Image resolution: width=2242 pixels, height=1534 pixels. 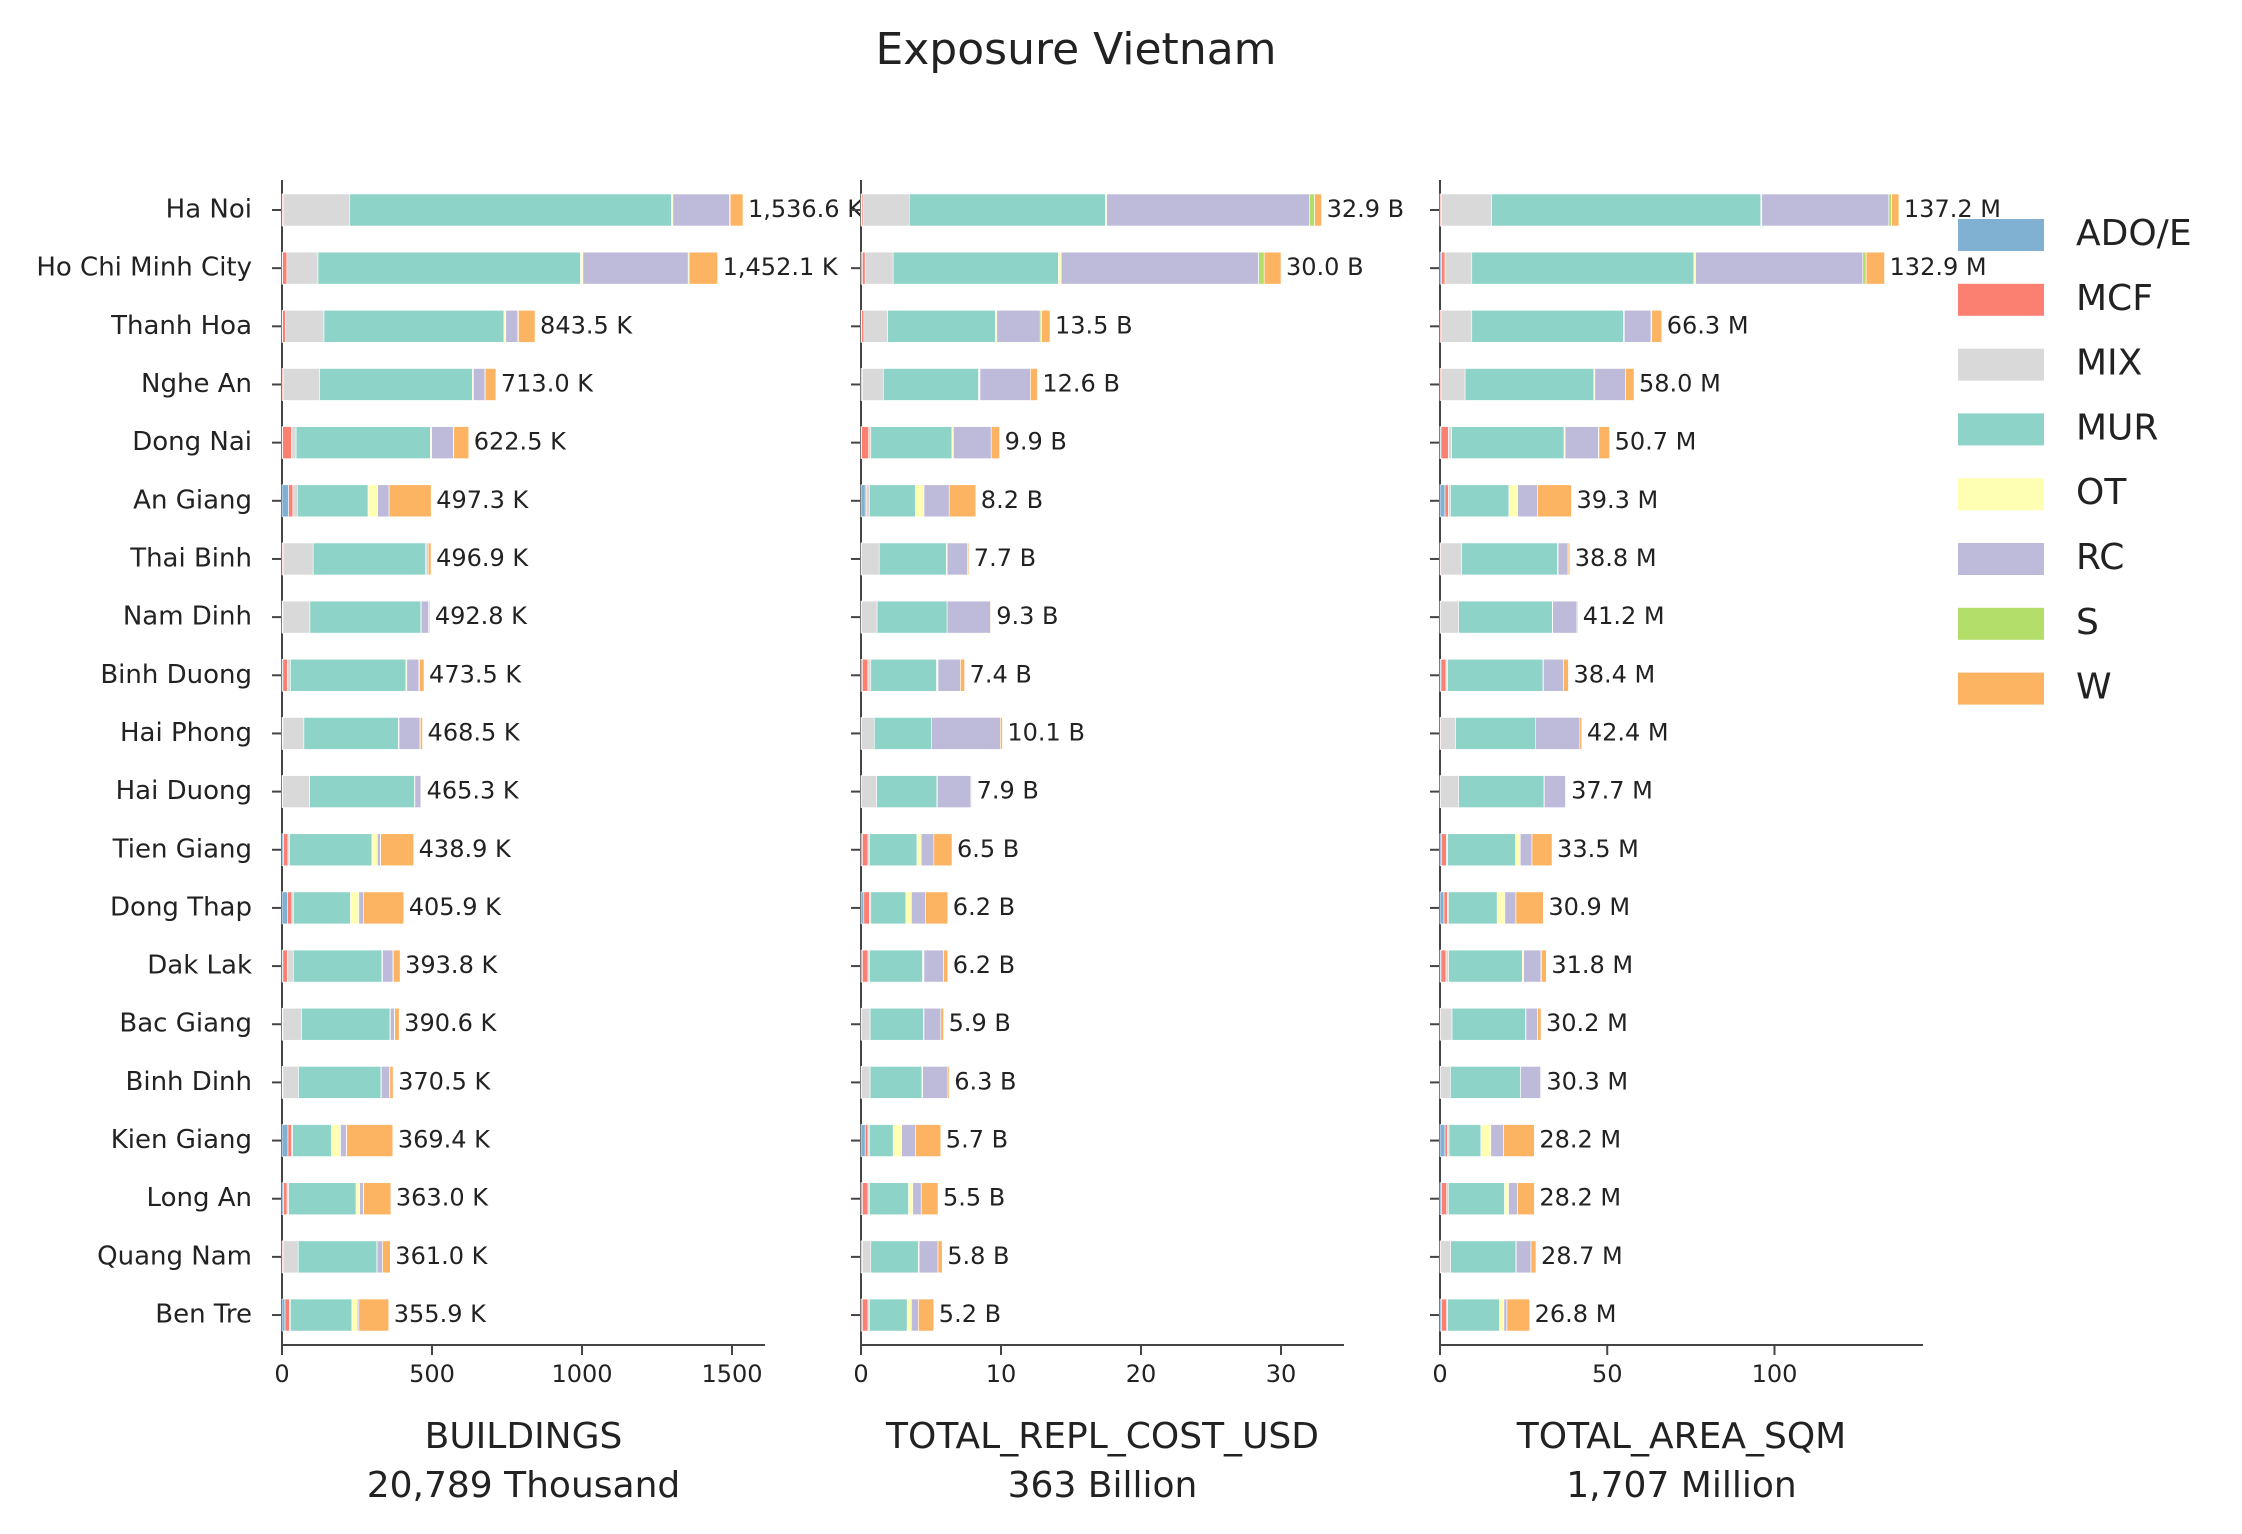 What do you see at coordinates (1607, 1374) in the screenshot?
I see `x-tick-label: 50` at bounding box center [1607, 1374].